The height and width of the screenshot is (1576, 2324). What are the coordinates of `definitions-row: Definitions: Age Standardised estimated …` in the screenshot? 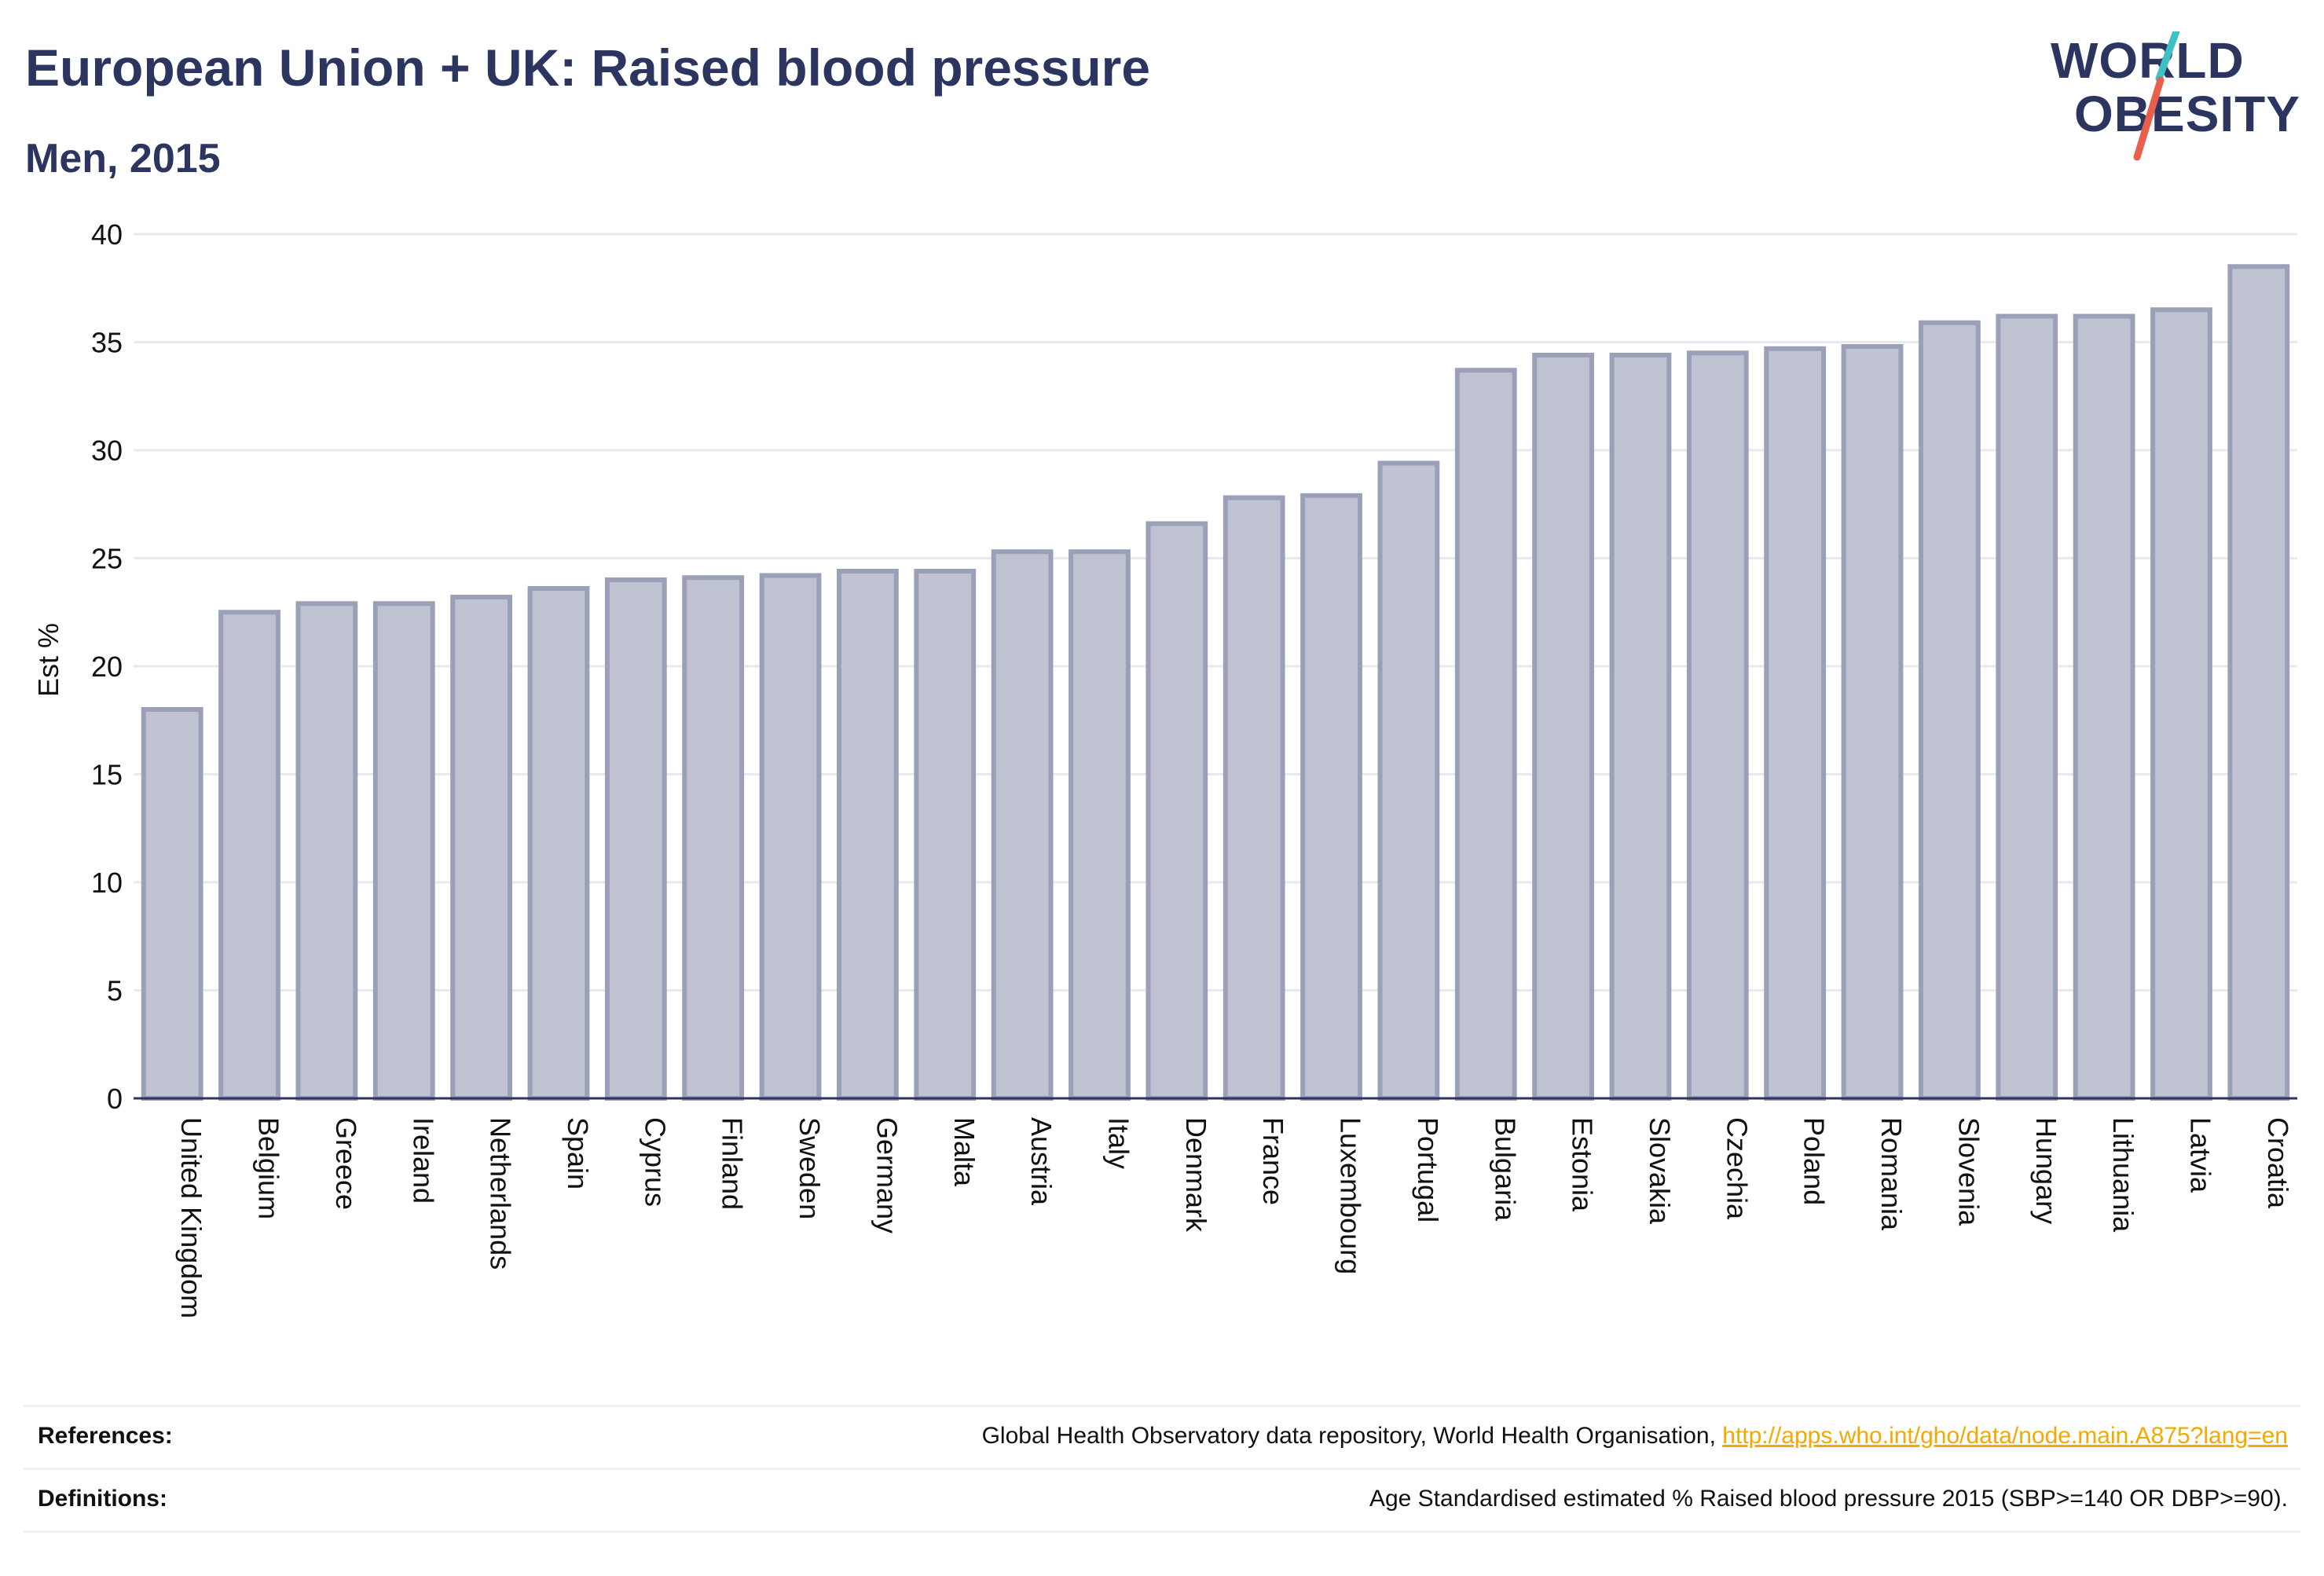 It's located at (1162, 1499).